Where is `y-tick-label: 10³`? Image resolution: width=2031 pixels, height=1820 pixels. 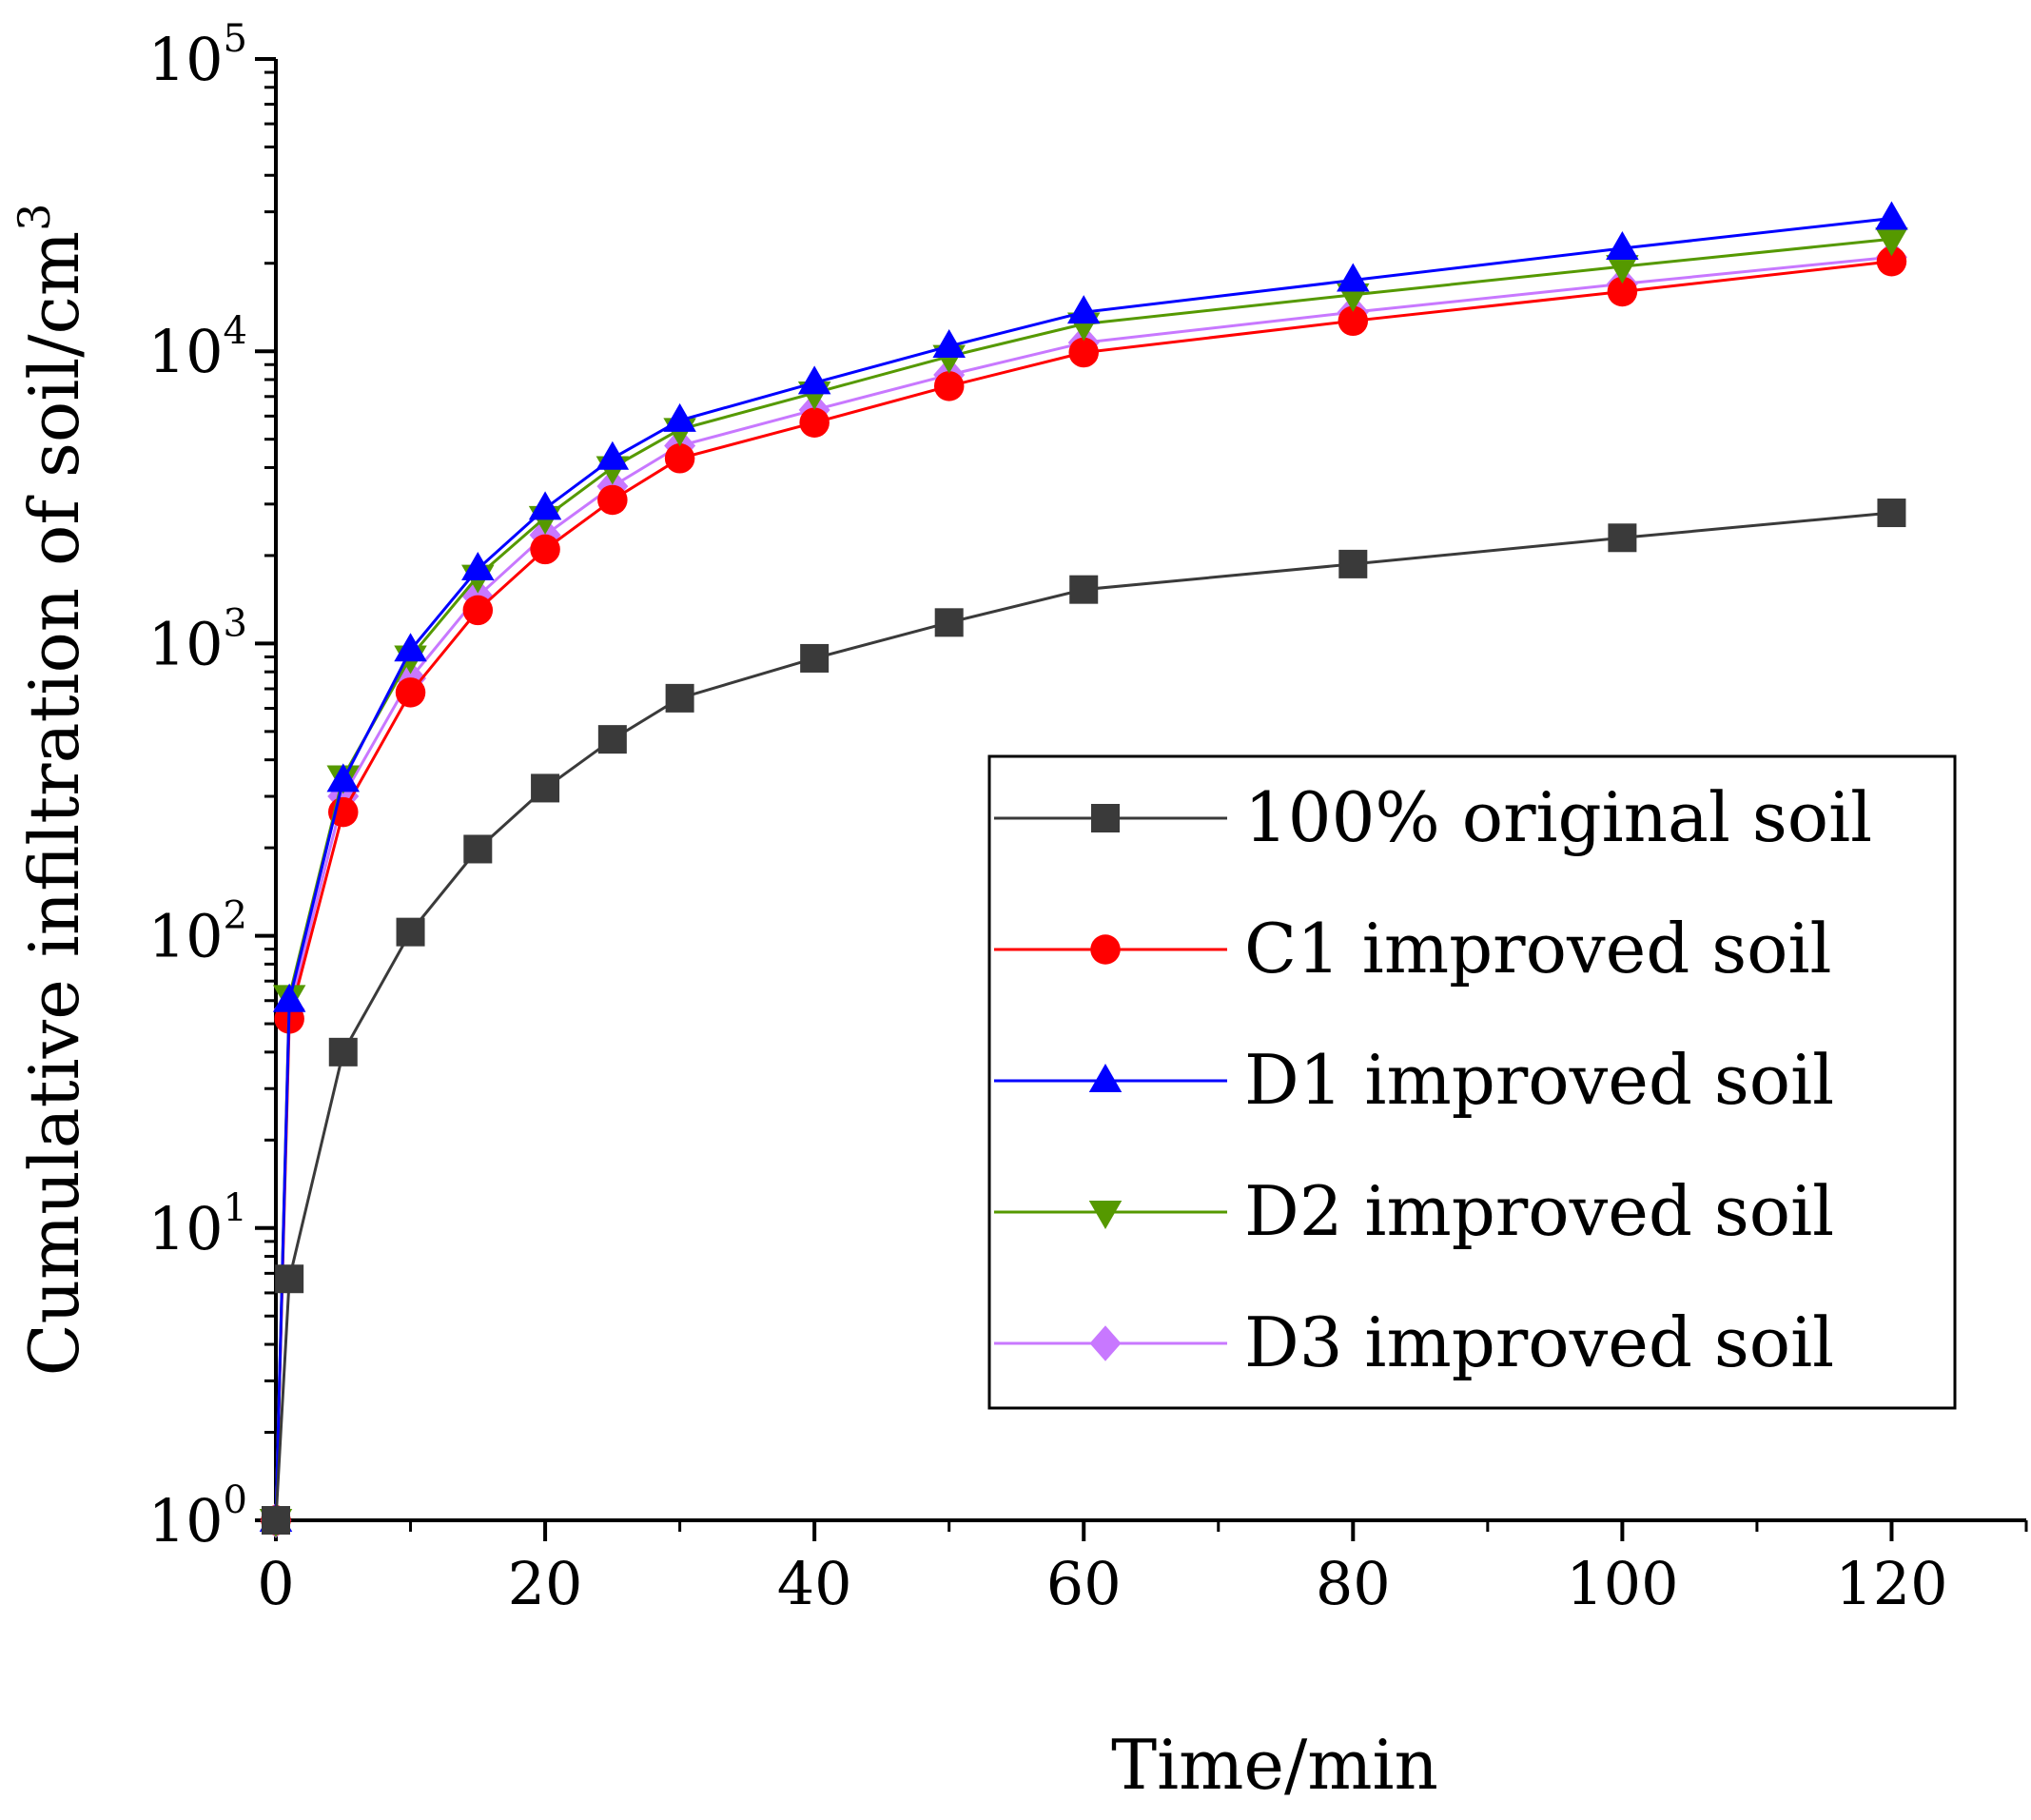 y-tick-label: 10³ is located at coordinates (197, 640).